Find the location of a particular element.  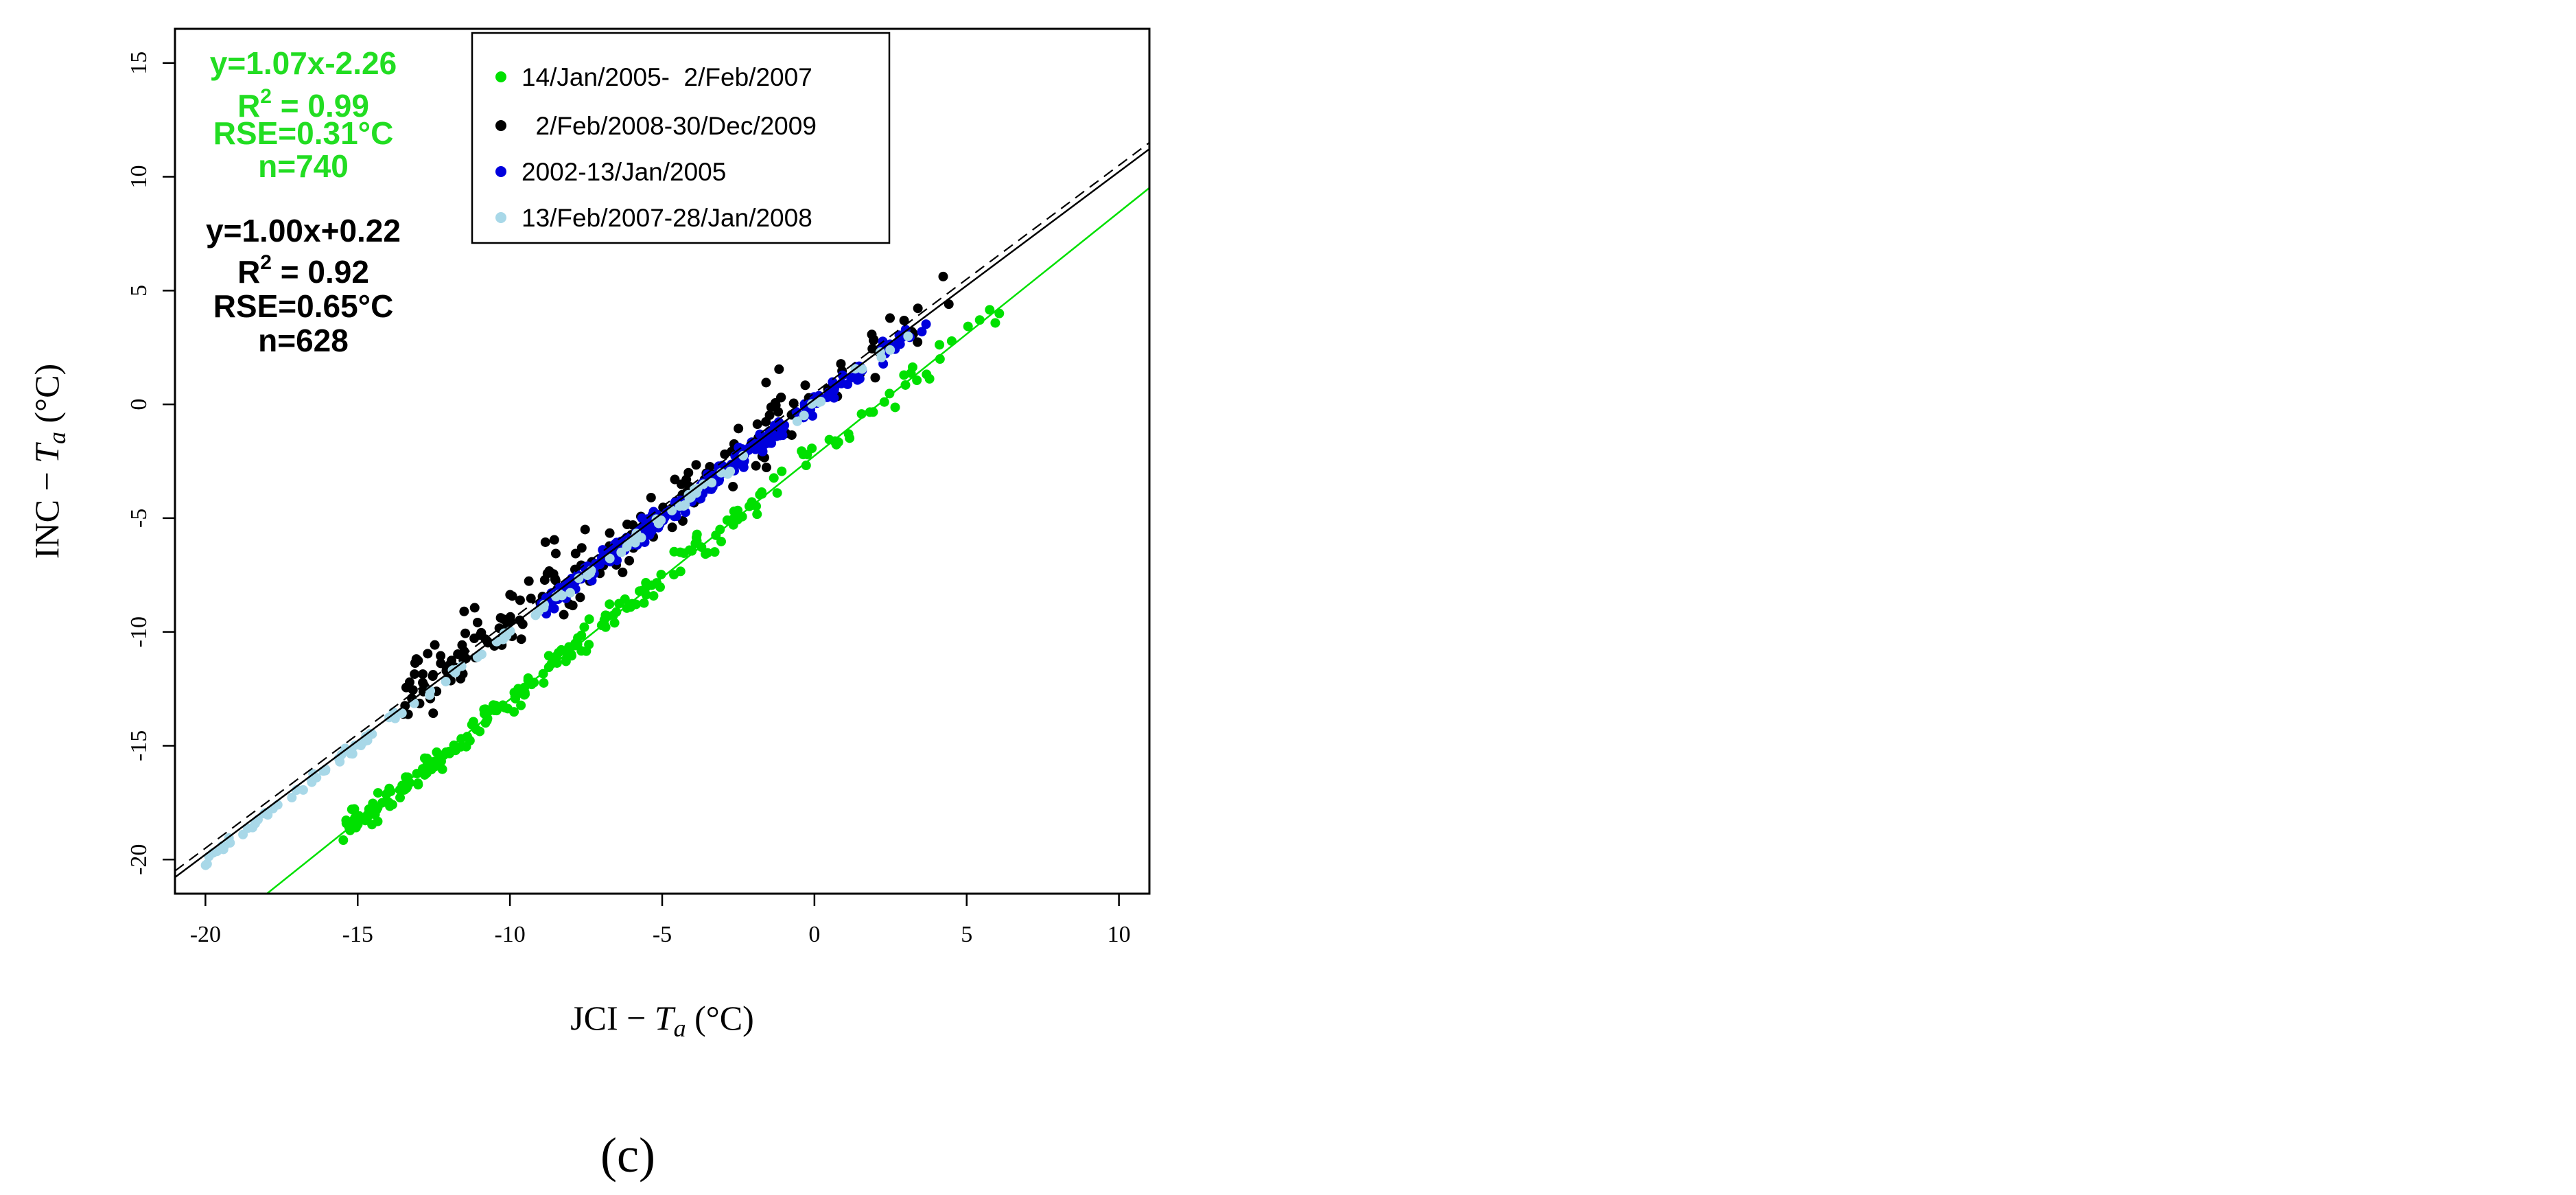

x-tick-label-0: -20 is located at coordinates (205, 934).